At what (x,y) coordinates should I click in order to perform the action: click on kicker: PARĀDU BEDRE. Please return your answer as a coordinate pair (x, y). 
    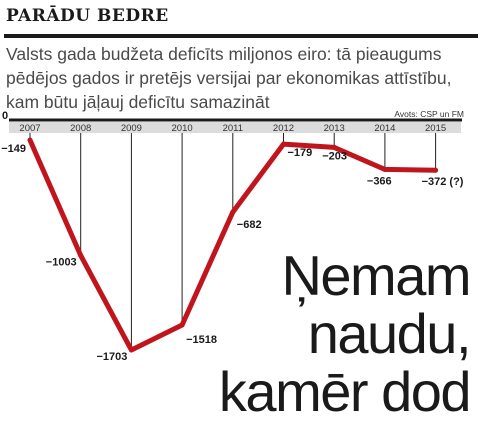
    Looking at the image, I should click on (87, 16).